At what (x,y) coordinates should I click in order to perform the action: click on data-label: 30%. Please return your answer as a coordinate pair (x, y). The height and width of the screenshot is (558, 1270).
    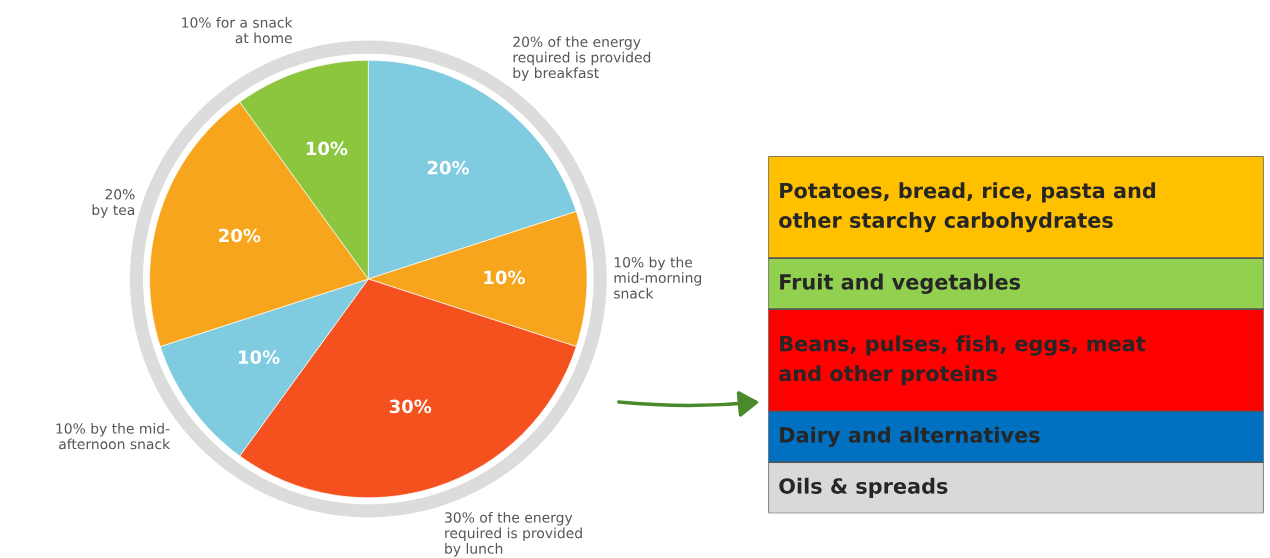
    Looking at the image, I should click on (410, 406).